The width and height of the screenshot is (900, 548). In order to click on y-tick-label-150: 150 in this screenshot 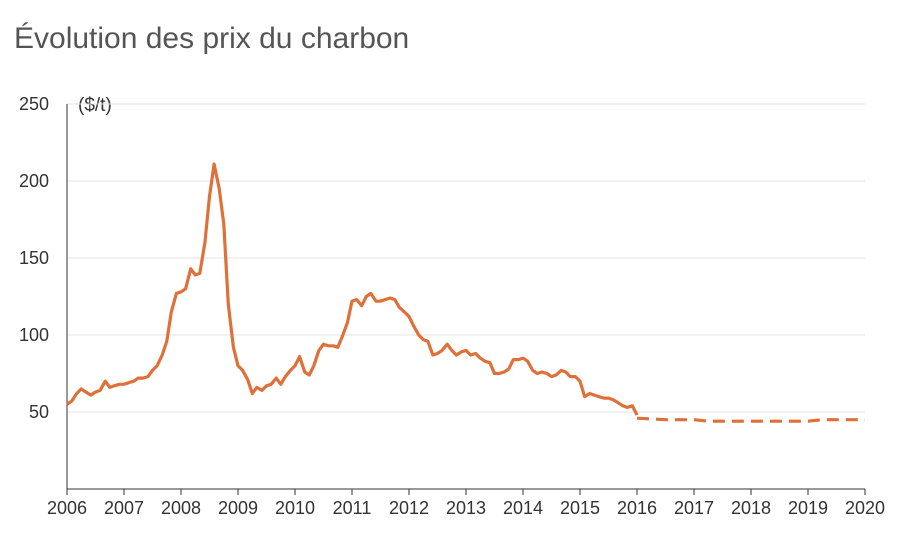, I will do `click(34, 258)`.